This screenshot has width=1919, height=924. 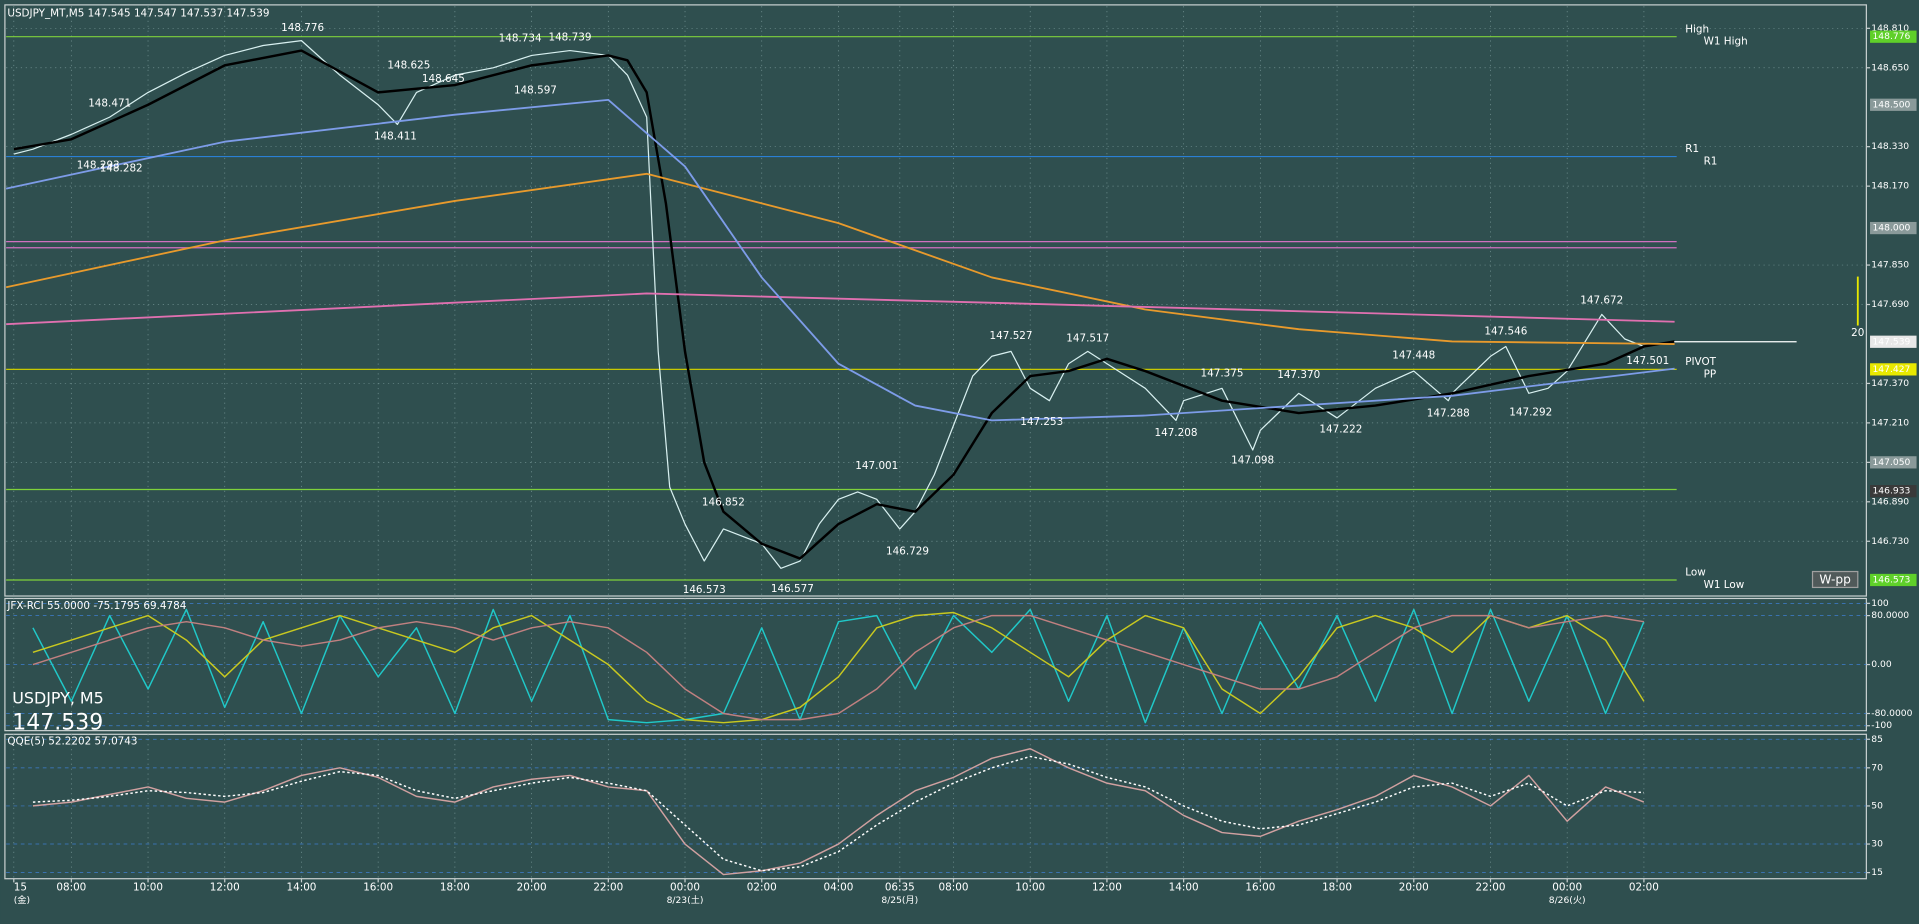 I want to click on y-tick-label: 146.730, so click(x=1890, y=541).